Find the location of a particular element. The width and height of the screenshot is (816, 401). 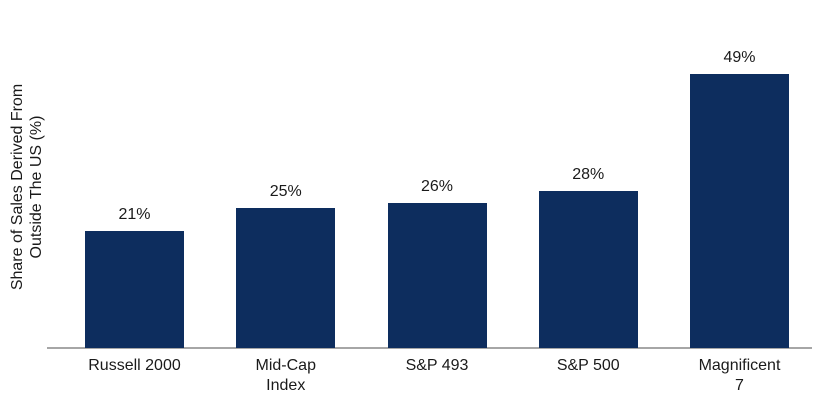

x-axis-category-label-line: S&P 500 is located at coordinates (588, 365).